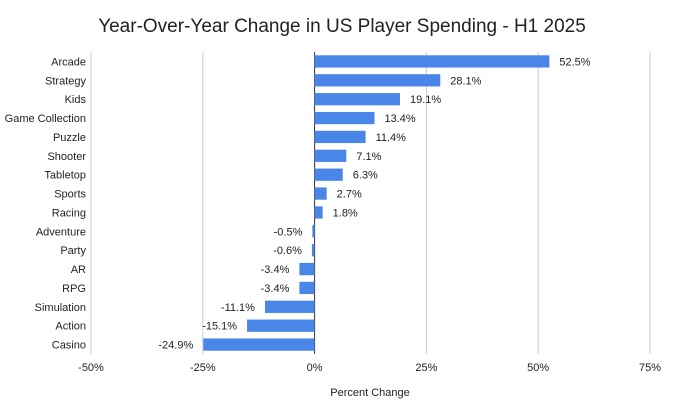 The width and height of the screenshot is (685, 412). Describe the element at coordinates (175, 346) in the screenshot. I see `value-label: -24.9%` at that location.